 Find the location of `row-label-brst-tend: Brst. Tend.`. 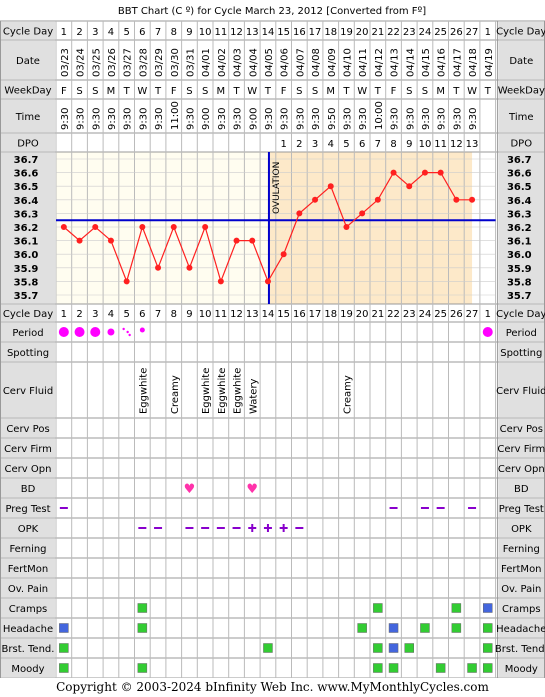

row-label-brst-tend: Brst. Tend. is located at coordinates (28, 649).